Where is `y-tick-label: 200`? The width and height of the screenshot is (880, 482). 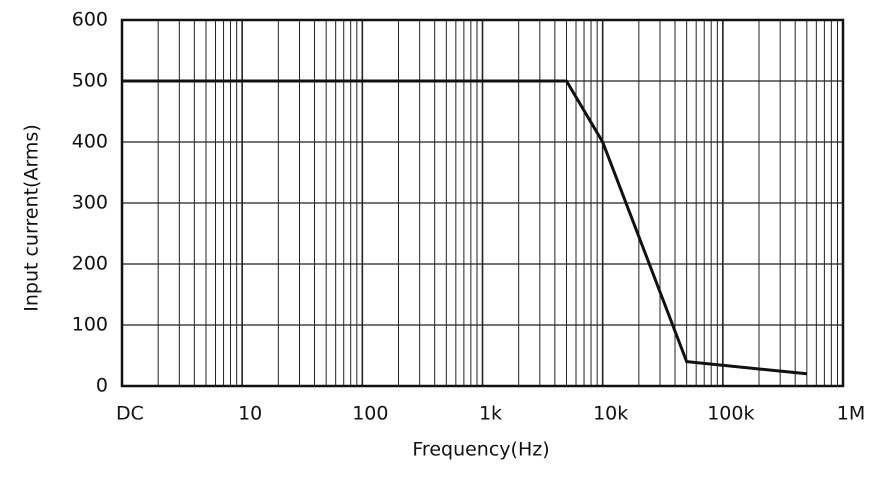 y-tick-label: 200 is located at coordinates (90, 264).